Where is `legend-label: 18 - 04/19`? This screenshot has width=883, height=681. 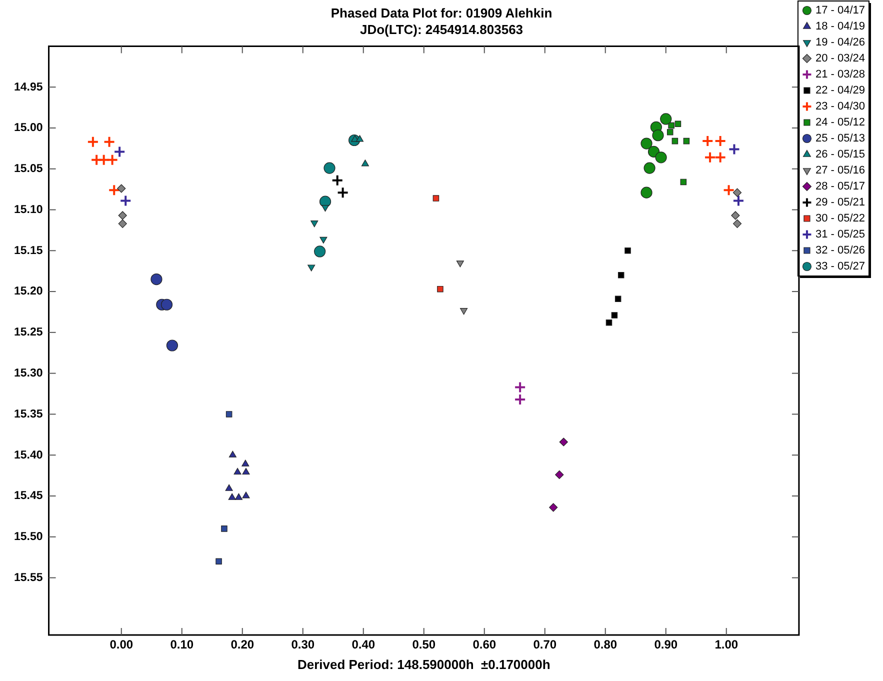
legend-label: 18 - 04/19 is located at coordinates (840, 26).